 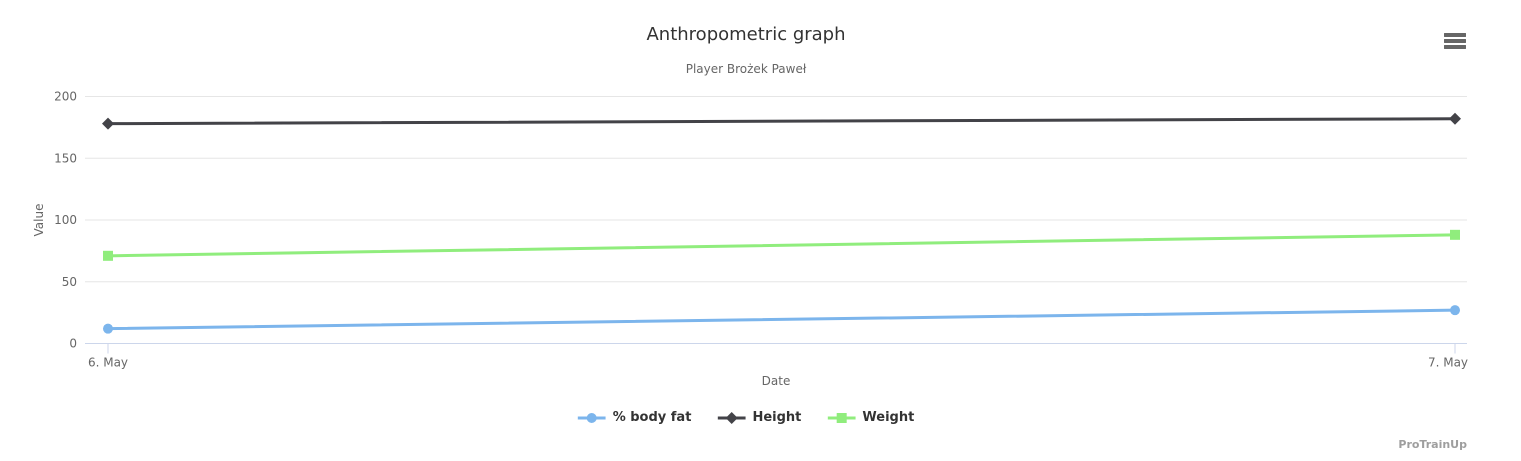 I want to click on y-tick-label-100: 100, so click(x=65, y=220).